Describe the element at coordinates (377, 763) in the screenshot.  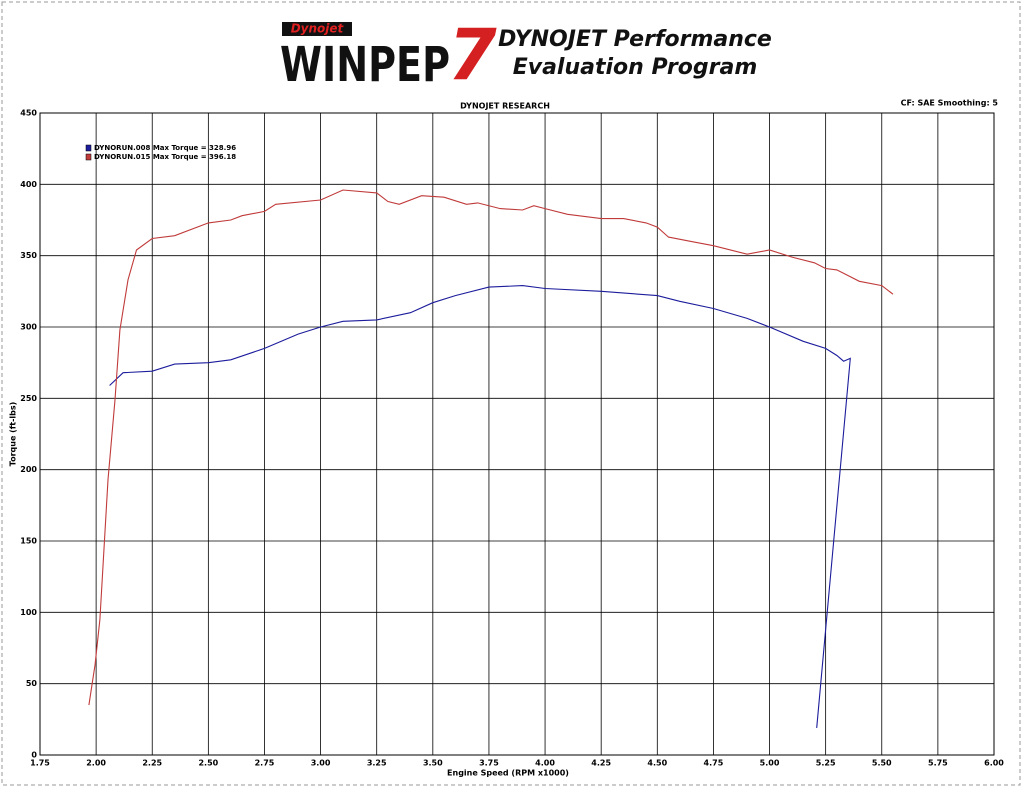
I see `x-tick-label: 3.25` at that location.